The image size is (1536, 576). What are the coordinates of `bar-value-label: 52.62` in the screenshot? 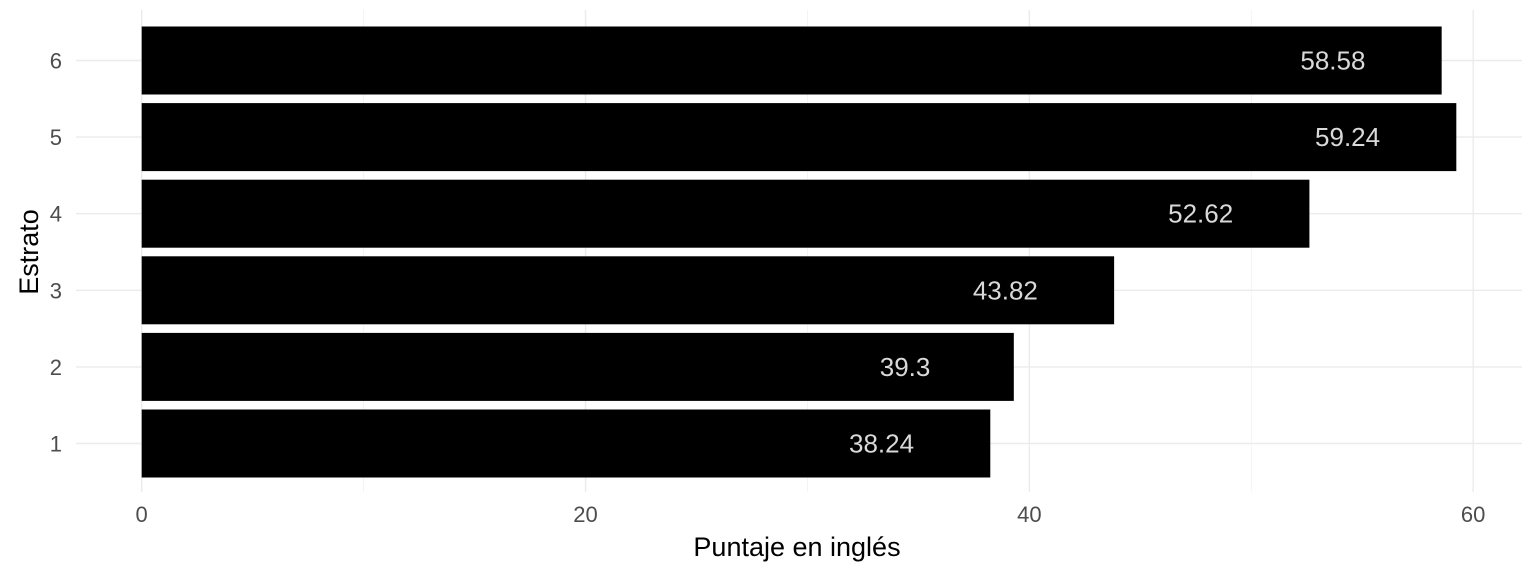 It's located at (1200, 214).